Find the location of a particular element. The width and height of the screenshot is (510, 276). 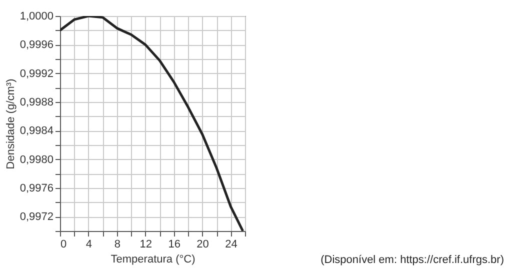

y-tick-label: 0,9988 is located at coordinates (37, 102).